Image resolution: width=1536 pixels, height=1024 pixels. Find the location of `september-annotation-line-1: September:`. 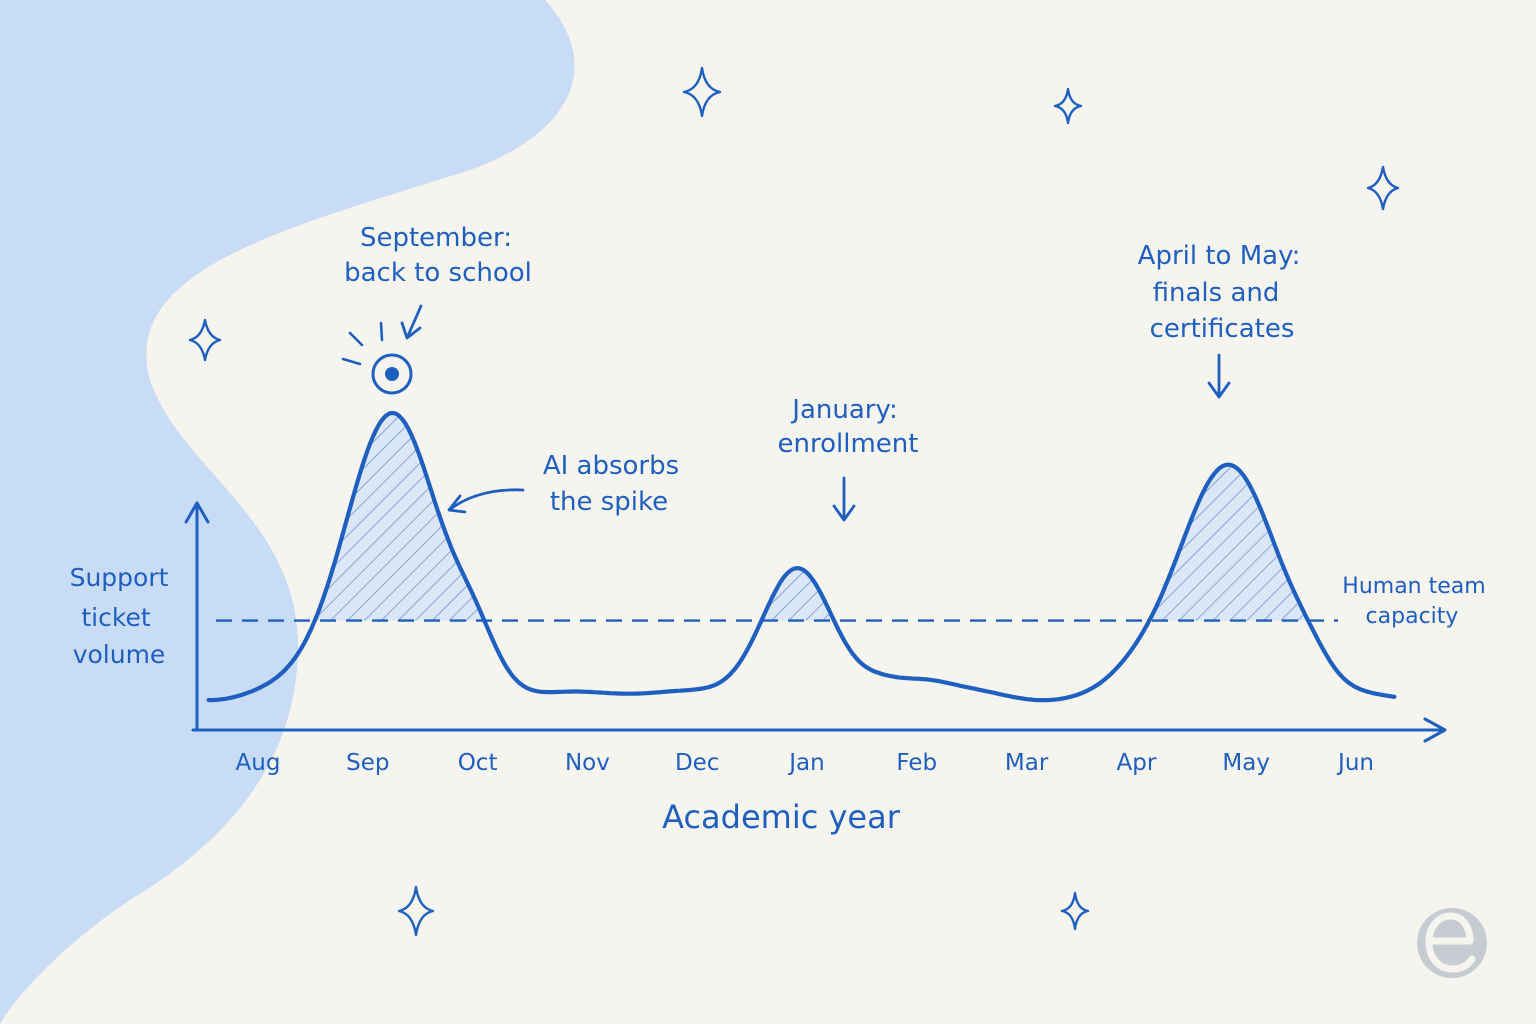

september-annotation-line-1: September: is located at coordinates (436, 238).